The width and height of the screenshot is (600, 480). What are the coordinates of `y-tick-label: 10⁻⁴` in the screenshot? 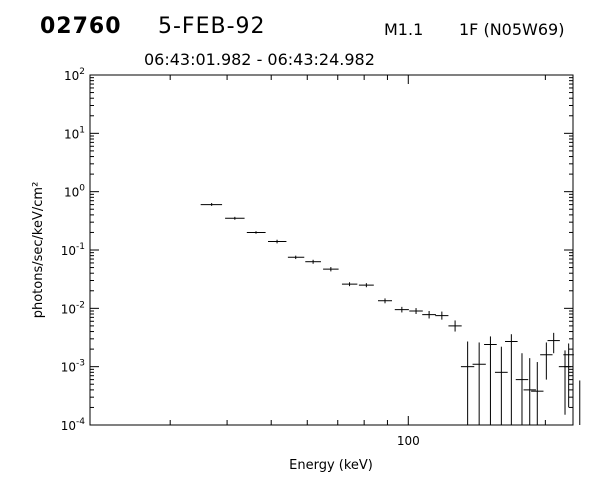 It's located at (73, 425).